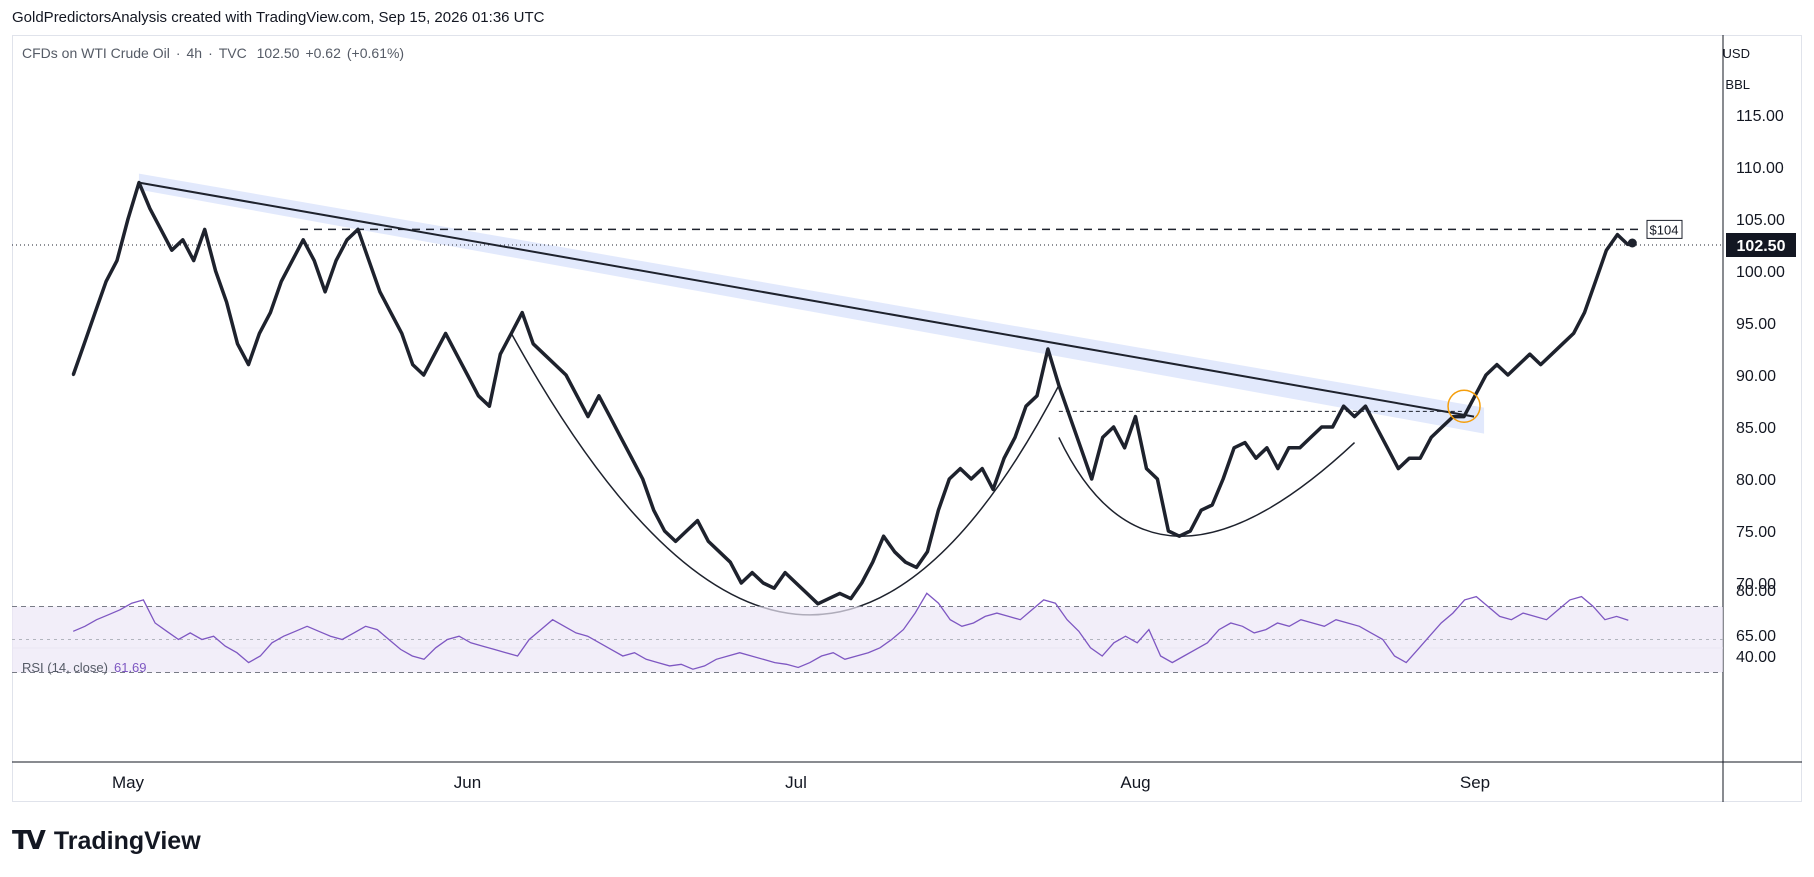 Image resolution: width=1814 pixels, height=877 pixels. Describe the element at coordinates (127, 840) in the screenshot. I see `tradingview-logo-text: TradingView` at that location.